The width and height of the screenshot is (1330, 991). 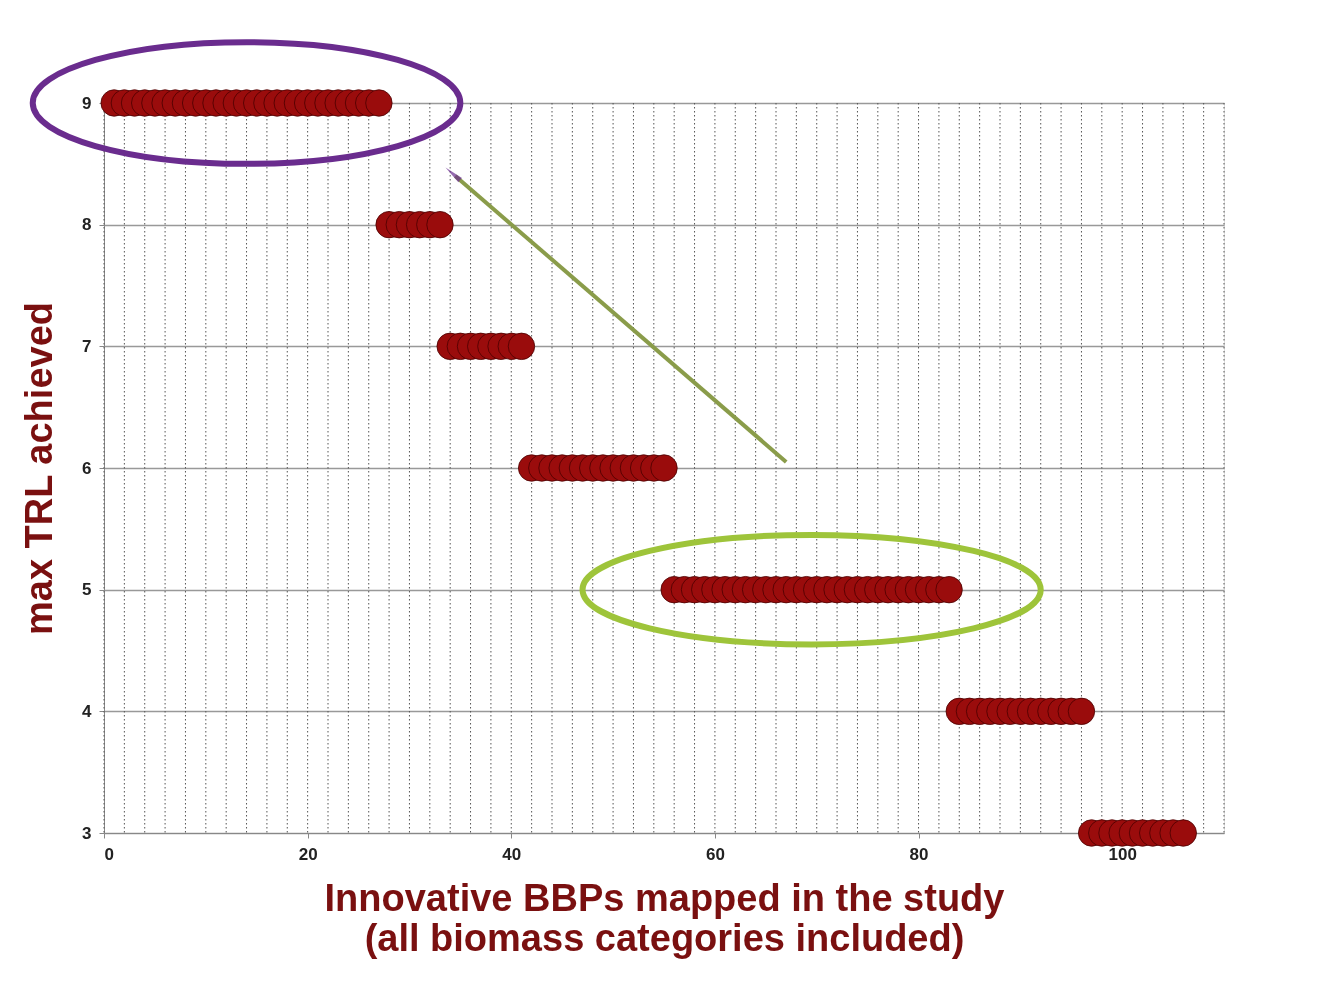 I want to click on y-tick-label: 9, so click(x=87, y=103).